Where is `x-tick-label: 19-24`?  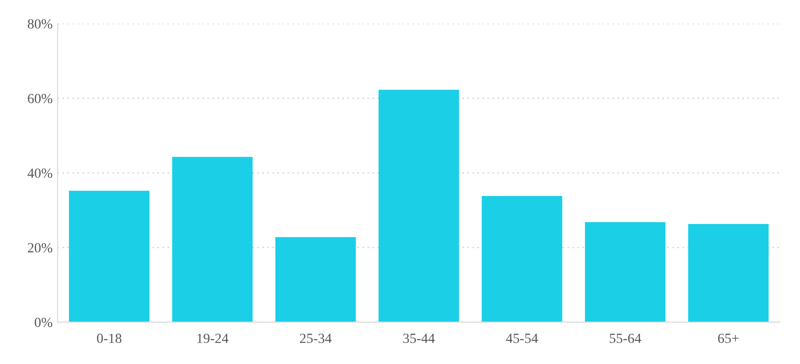 x-tick-label: 19-24 is located at coordinates (212, 339).